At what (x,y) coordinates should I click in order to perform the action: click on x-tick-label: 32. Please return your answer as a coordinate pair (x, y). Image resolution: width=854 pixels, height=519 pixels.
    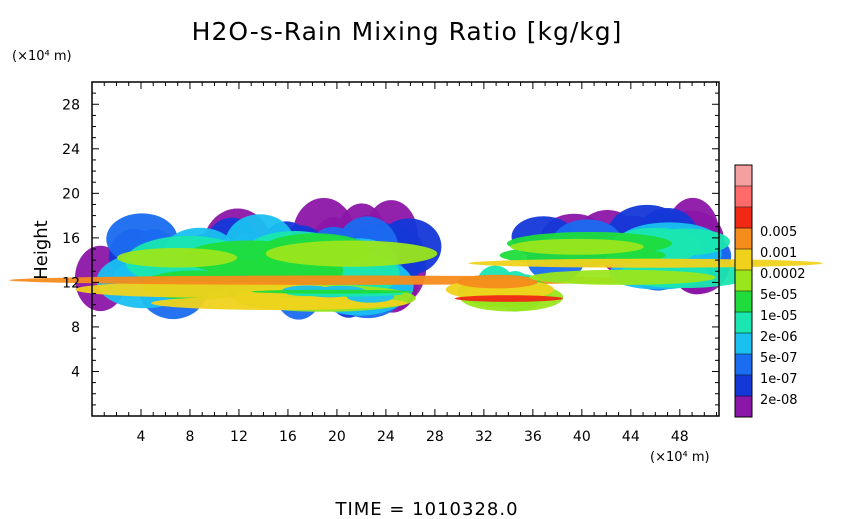
    Looking at the image, I should click on (484, 437).